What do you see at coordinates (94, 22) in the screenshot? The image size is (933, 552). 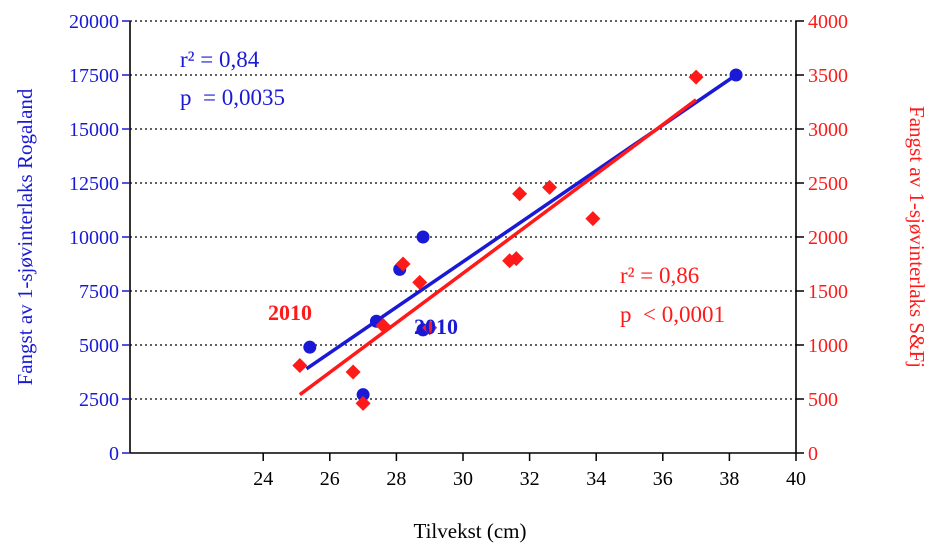 I see `y-left-tick-label: 20000` at bounding box center [94, 22].